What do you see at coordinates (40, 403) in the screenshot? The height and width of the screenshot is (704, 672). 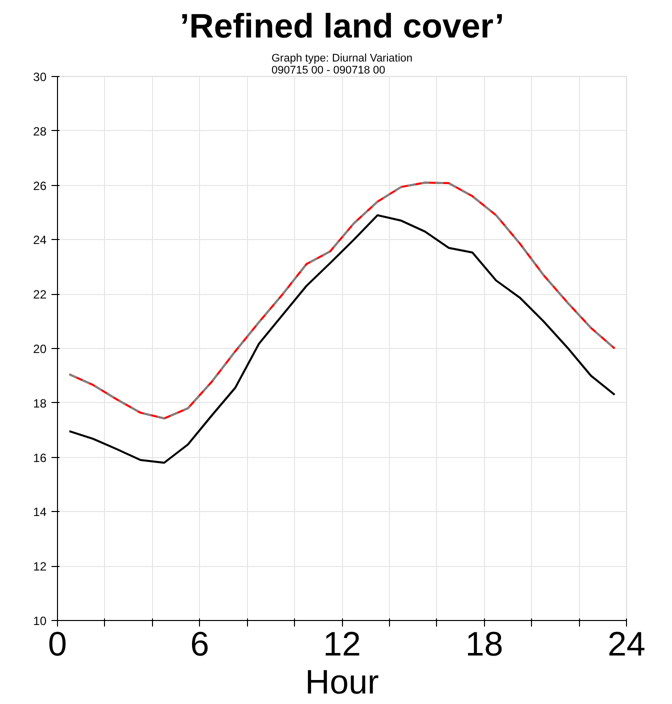 I see `y-tick-label: 18` at bounding box center [40, 403].